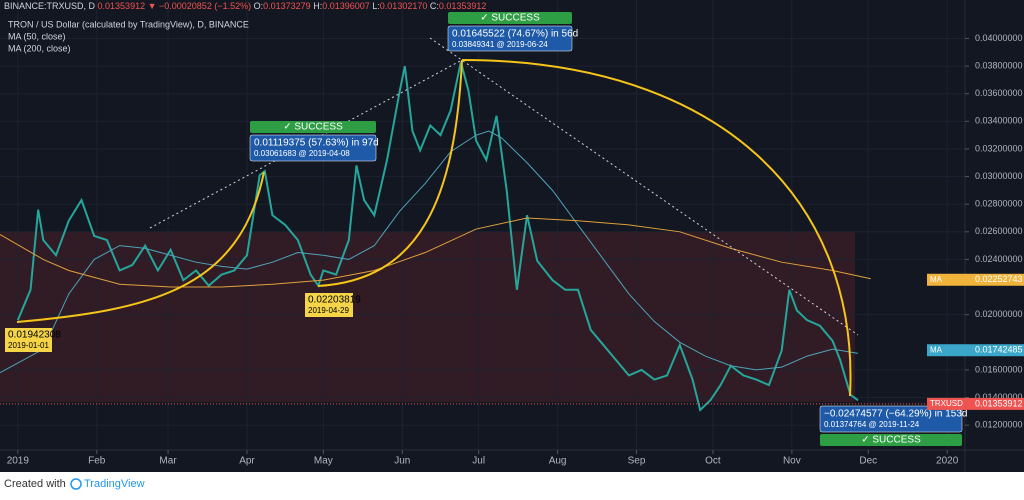  What do you see at coordinates (376, 6) in the screenshot?
I see `ohlc-label: L:` at bounding box center [376, 6].